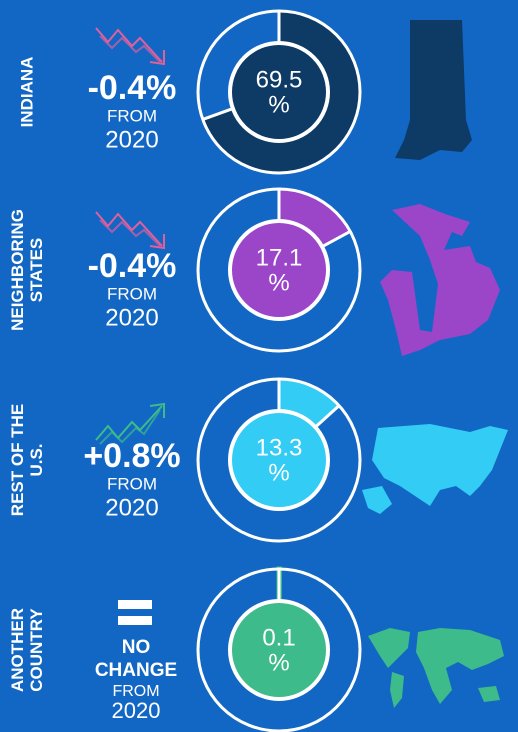 This screenshot has width=518, height=732. Describe the element at coordinates (17, 650) in the screenshot. I see `row-title: ANOTHER` at that location.